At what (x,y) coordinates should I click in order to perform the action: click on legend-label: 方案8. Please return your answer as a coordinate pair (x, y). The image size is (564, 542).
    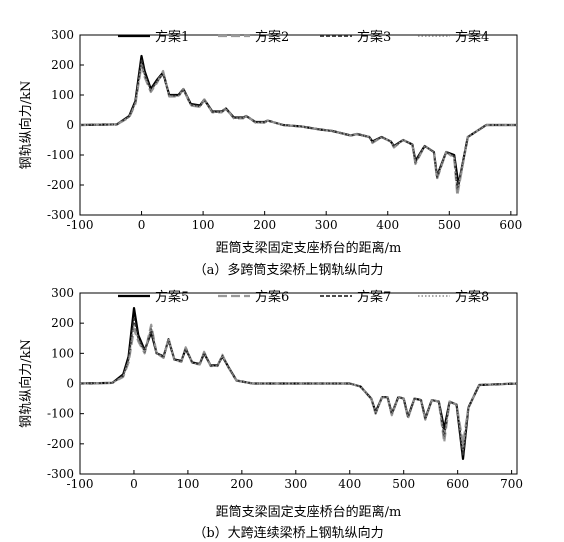
    Looking at the image, I should click on (472, 297).